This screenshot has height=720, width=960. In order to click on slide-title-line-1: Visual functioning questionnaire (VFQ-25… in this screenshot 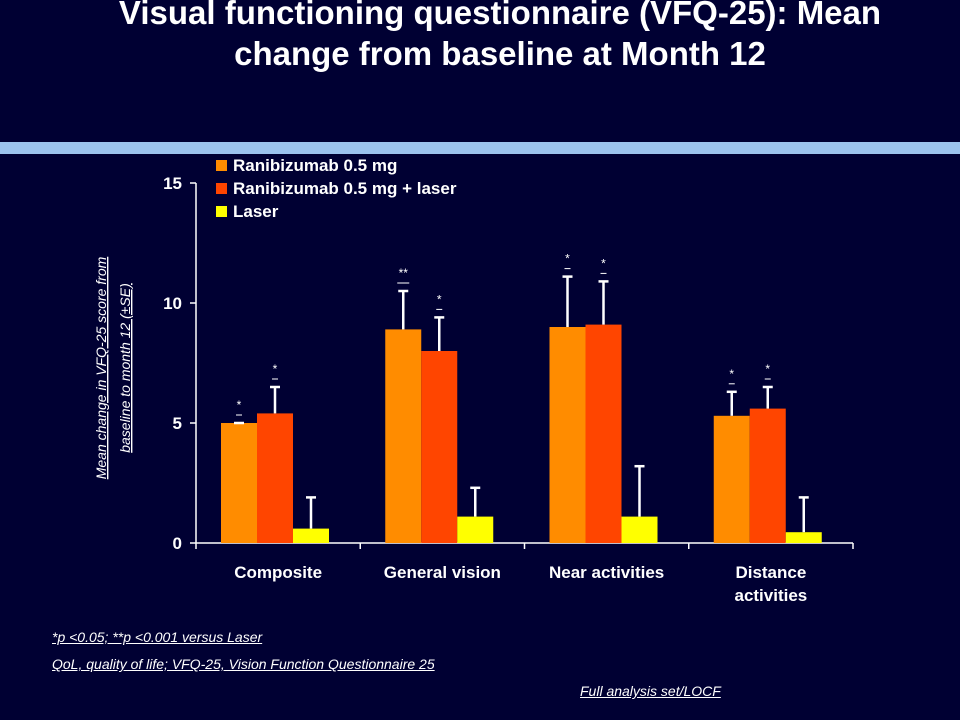, I will do `click(500, 15)`.